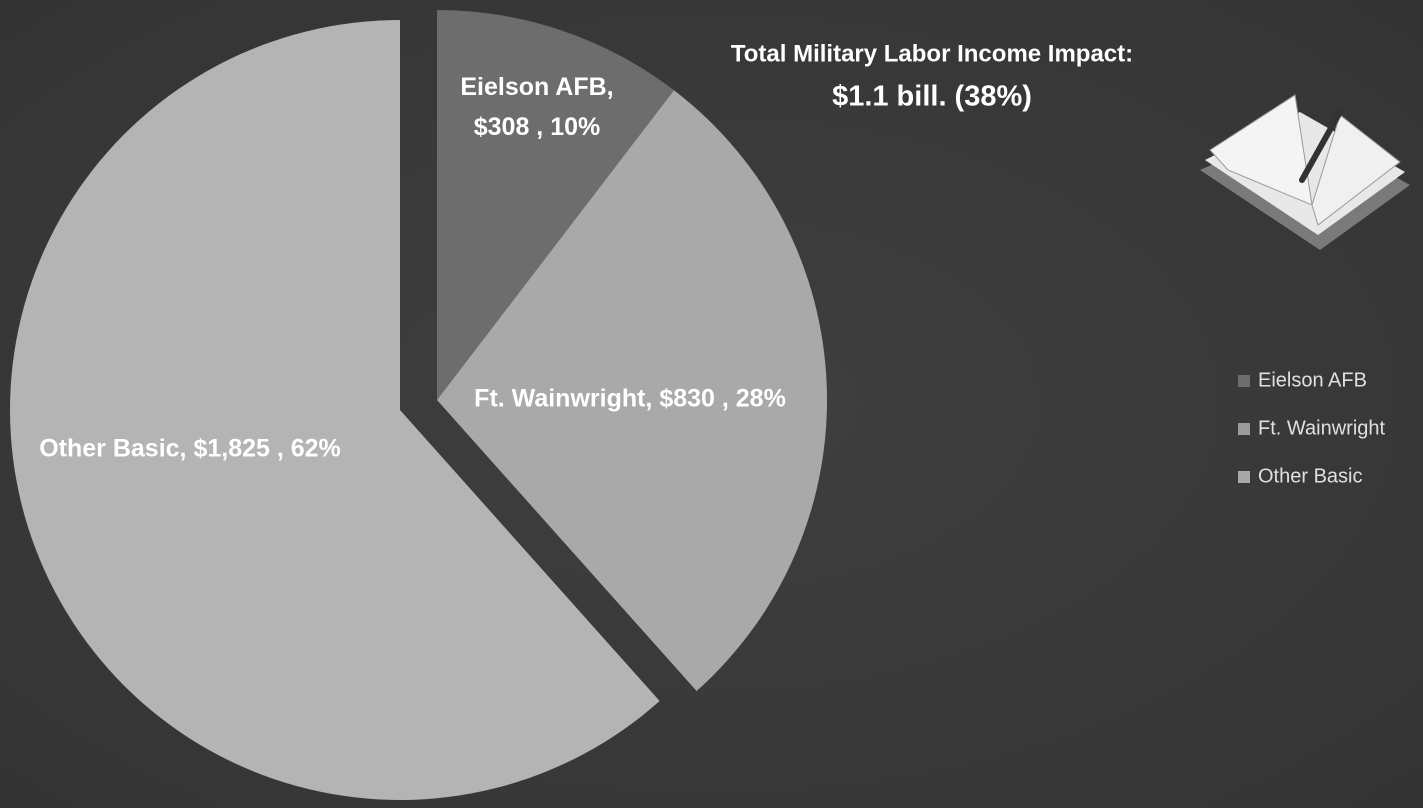  What do you see at coordinates (932, 97) in the screenshot?
I see `annotation: $1.1 bill. (38%)` at bounding box center [932, 97].